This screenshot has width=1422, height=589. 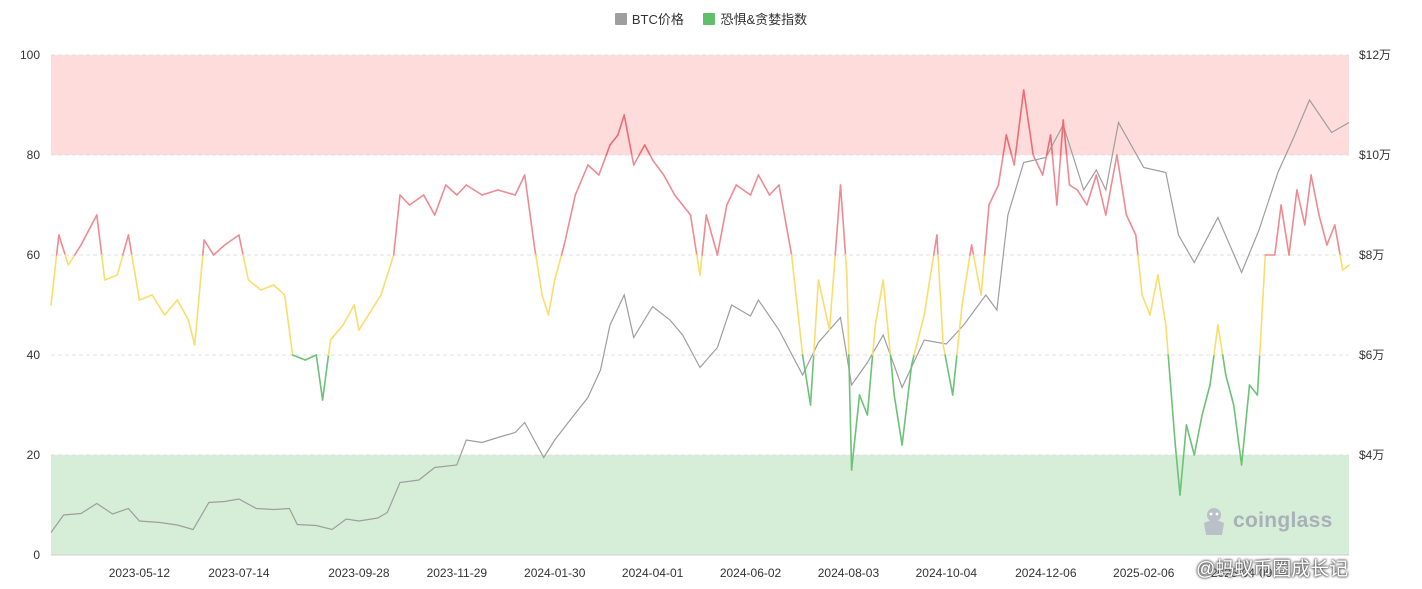 I want to click on legend-item-fear-greed: 恐惧&贪婪指数, so click(x=755, y=18).